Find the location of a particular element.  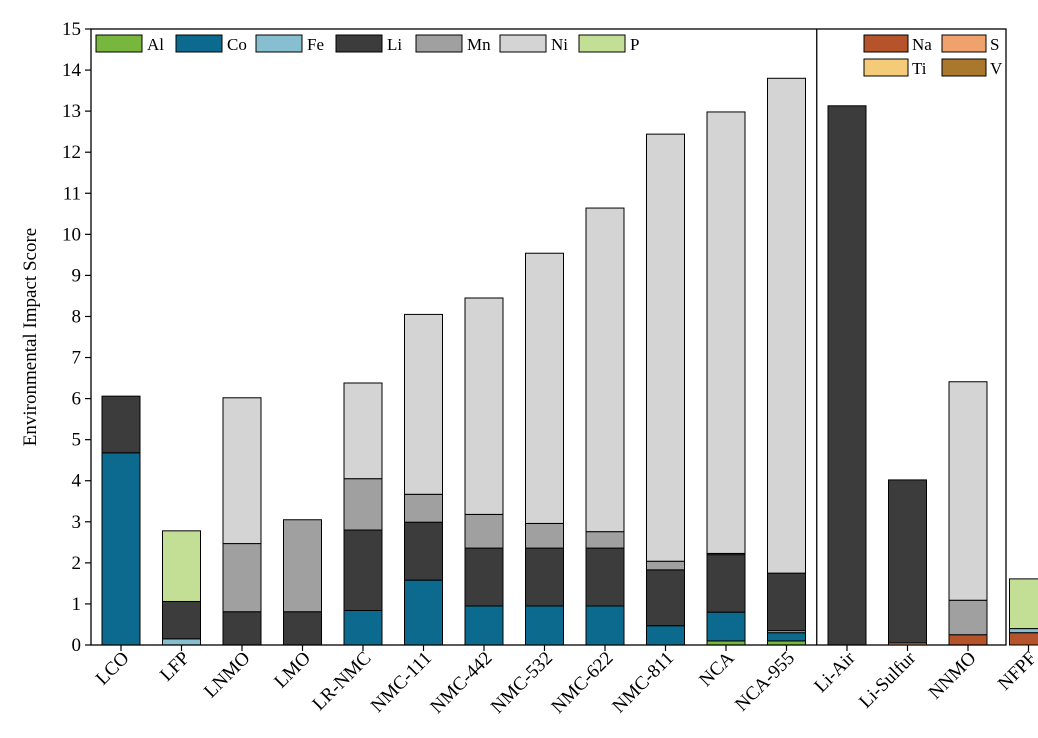

bar-segment-nmc-622-mn is located at coordinates (605, 540).